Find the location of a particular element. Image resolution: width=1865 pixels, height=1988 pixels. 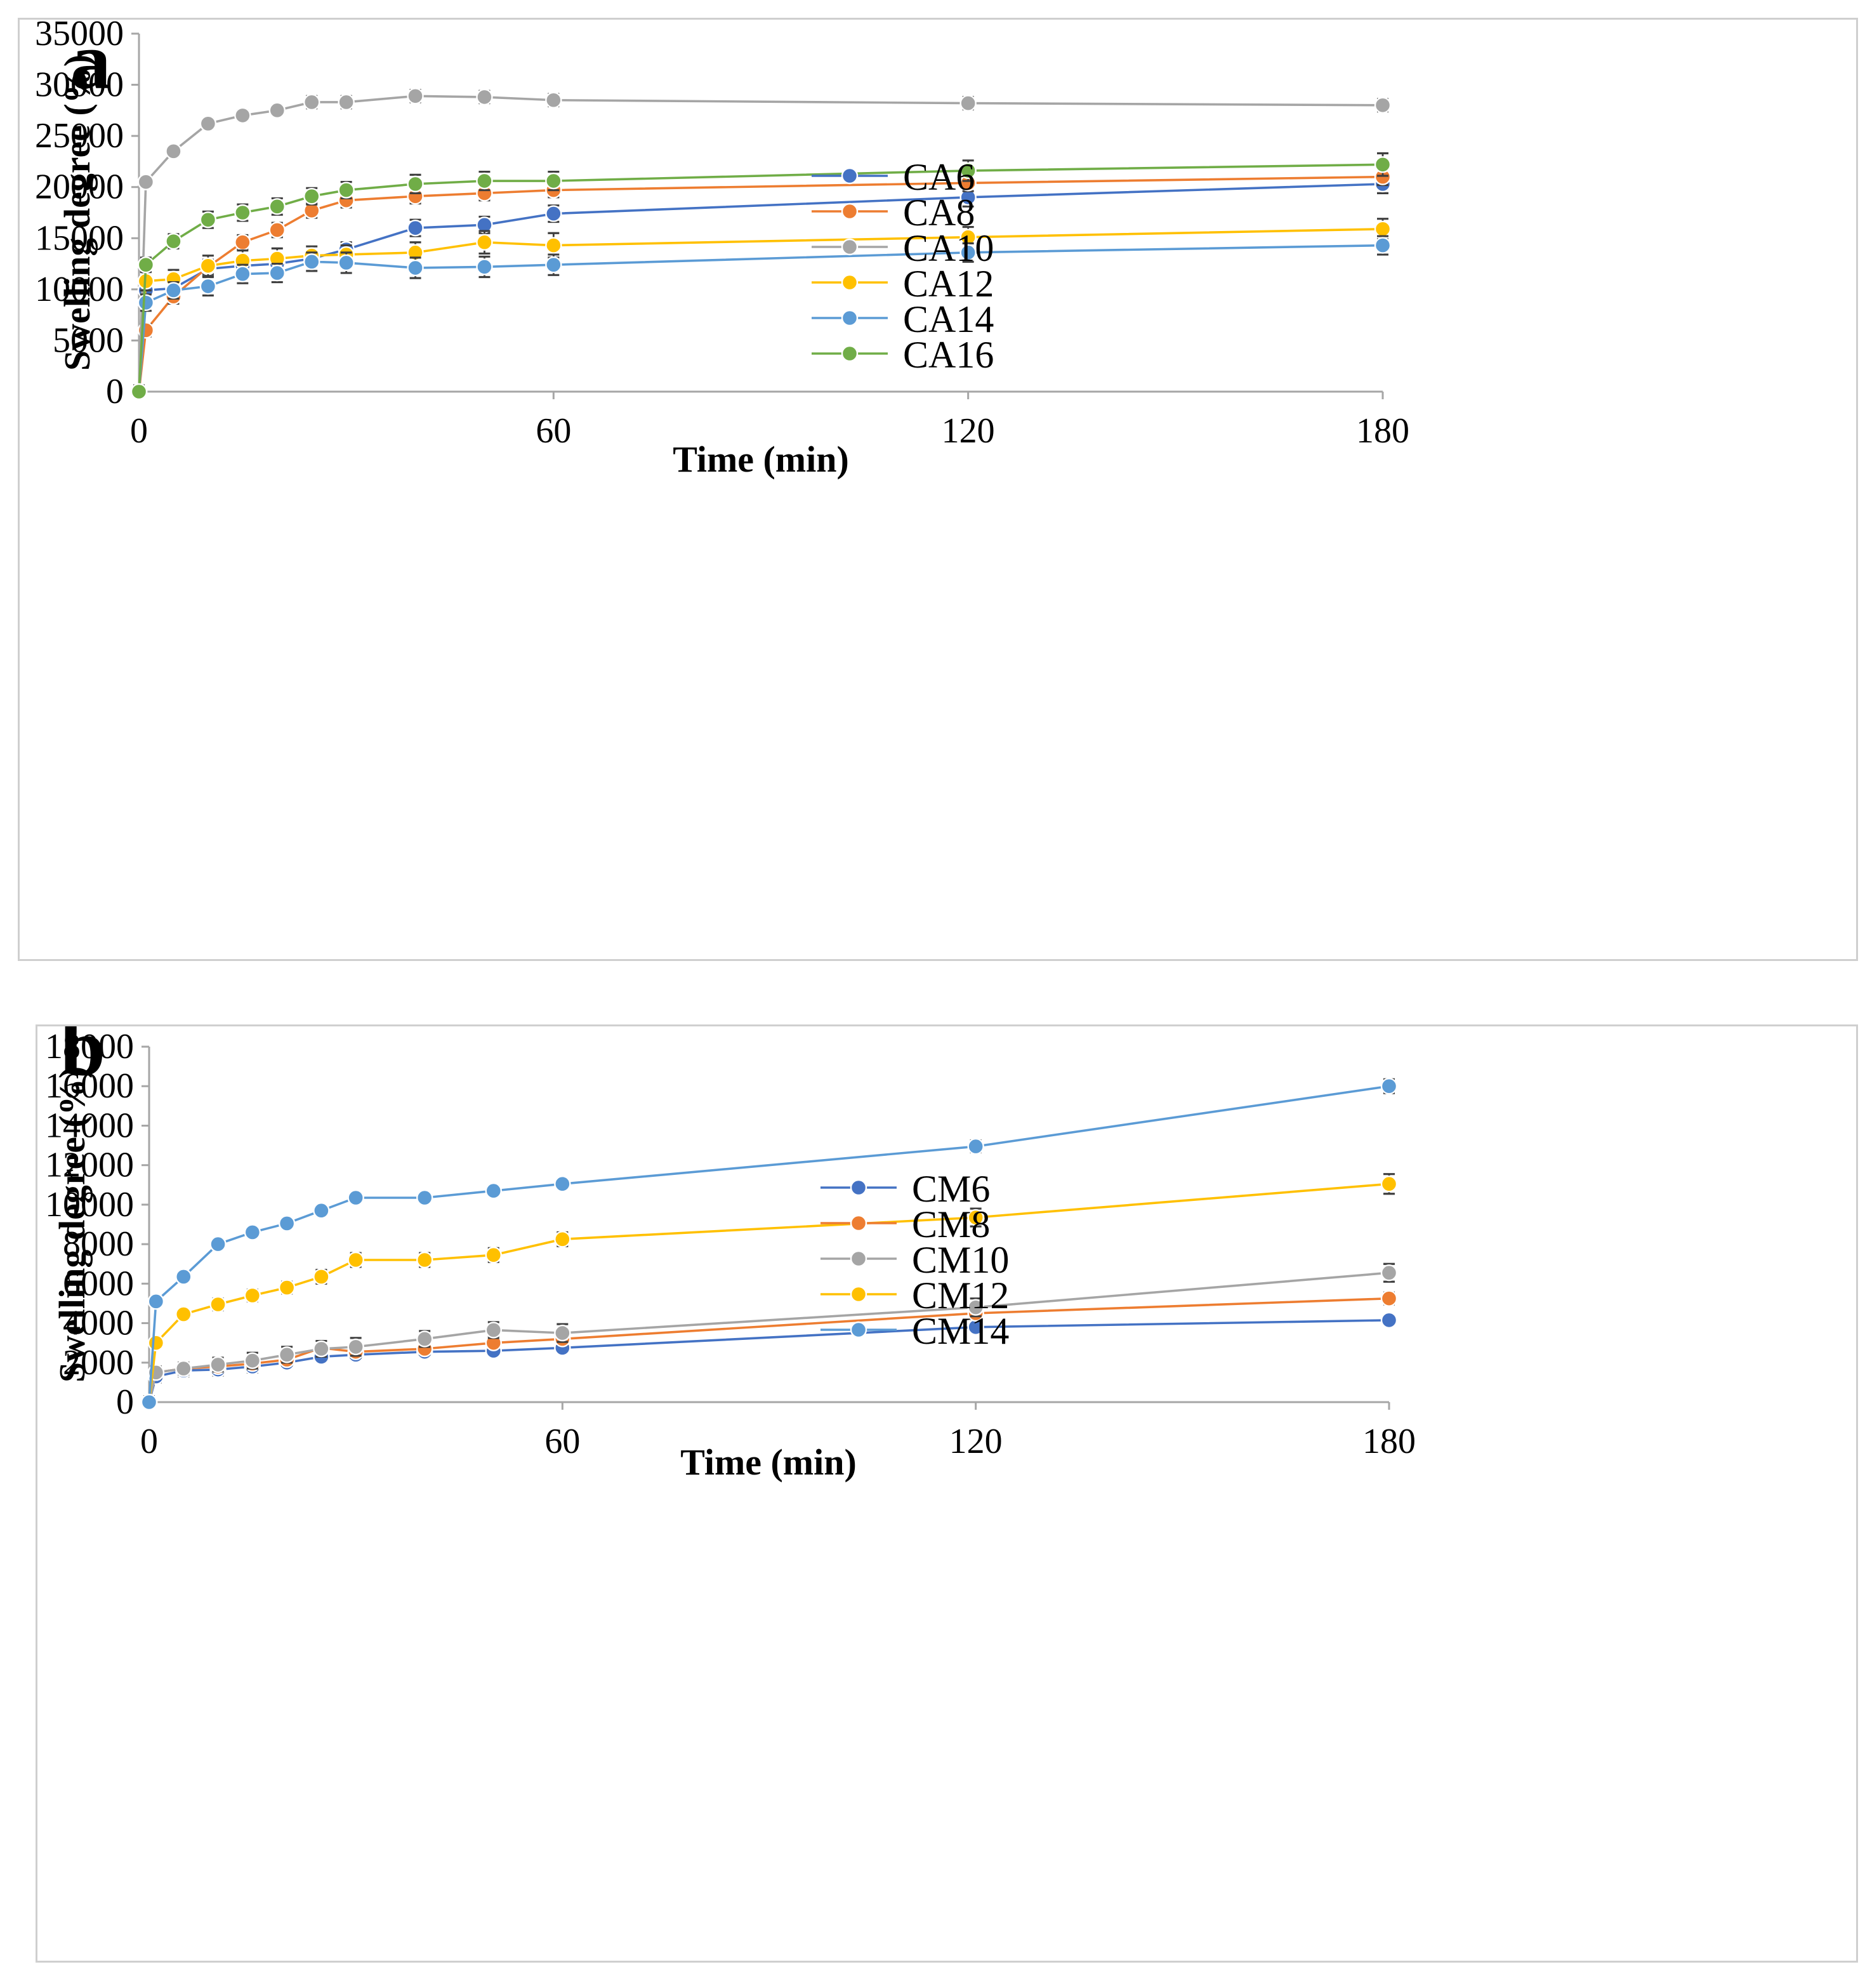

series-ca16 is located at coordinates (761, 276).